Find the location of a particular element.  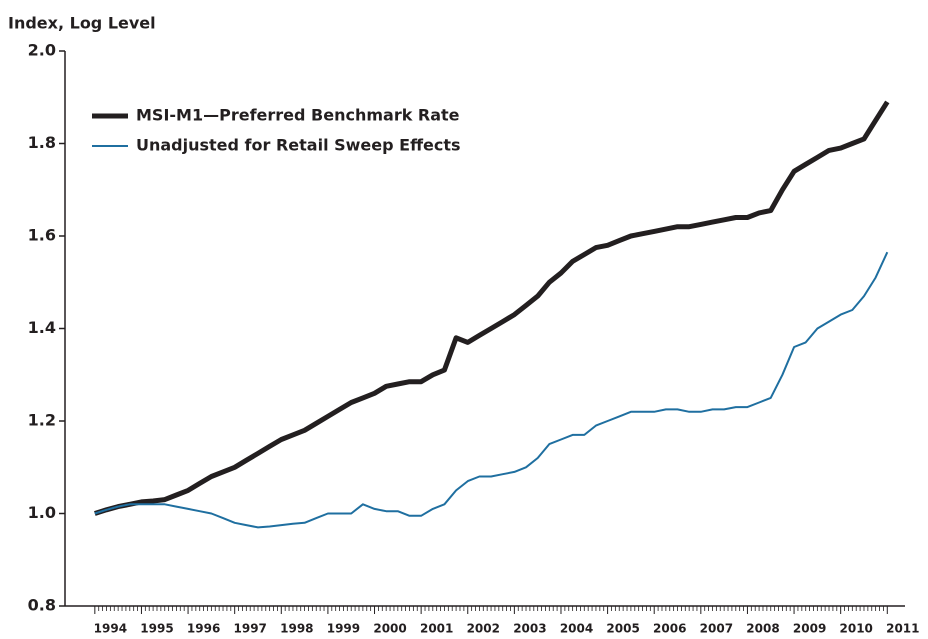

y-axis-label: Index, Log Level is located at coordinates (82, 23).